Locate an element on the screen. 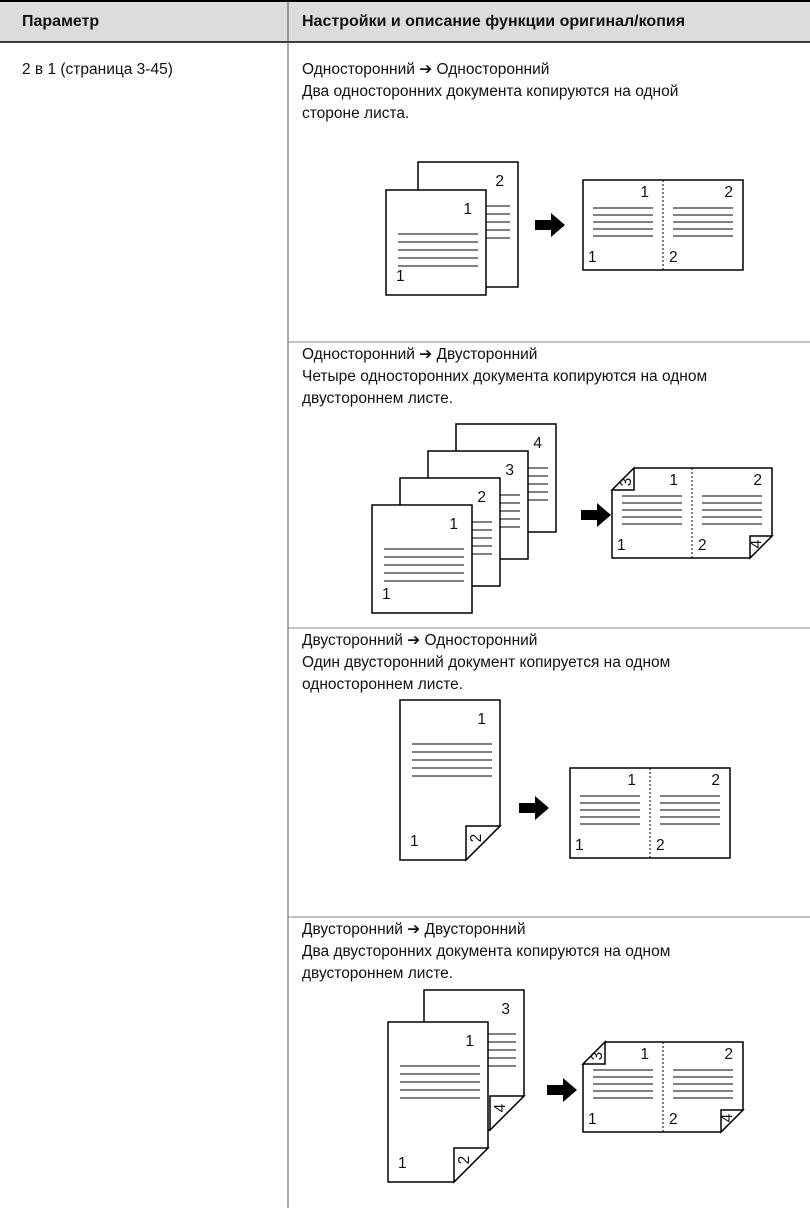 The height and width of the screenshot is (1213, 810). parameter-name: 2 в 1 (страница 3-45) is located at coordinates (97, 69).